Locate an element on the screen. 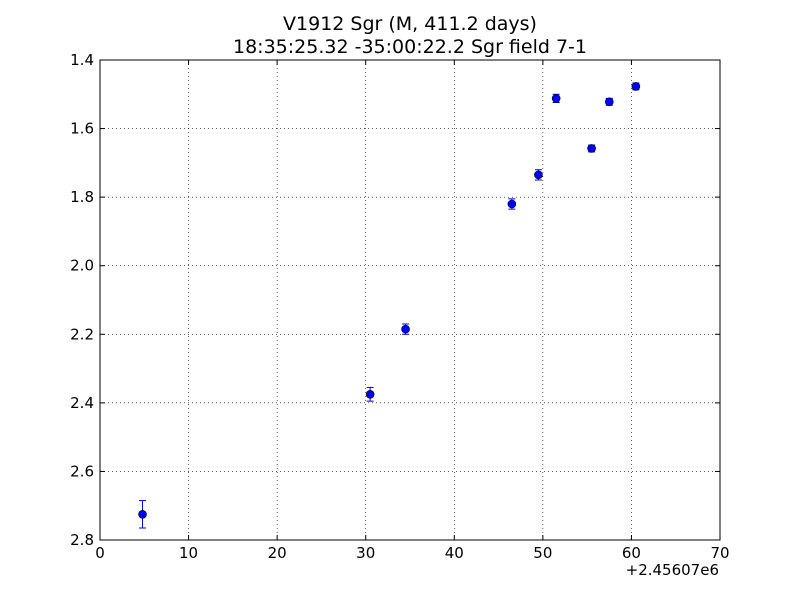 Image resolution: width=800 pixels, height=600 pixels. y-tick-label: 2.8 is located at coordinates (82, 540).